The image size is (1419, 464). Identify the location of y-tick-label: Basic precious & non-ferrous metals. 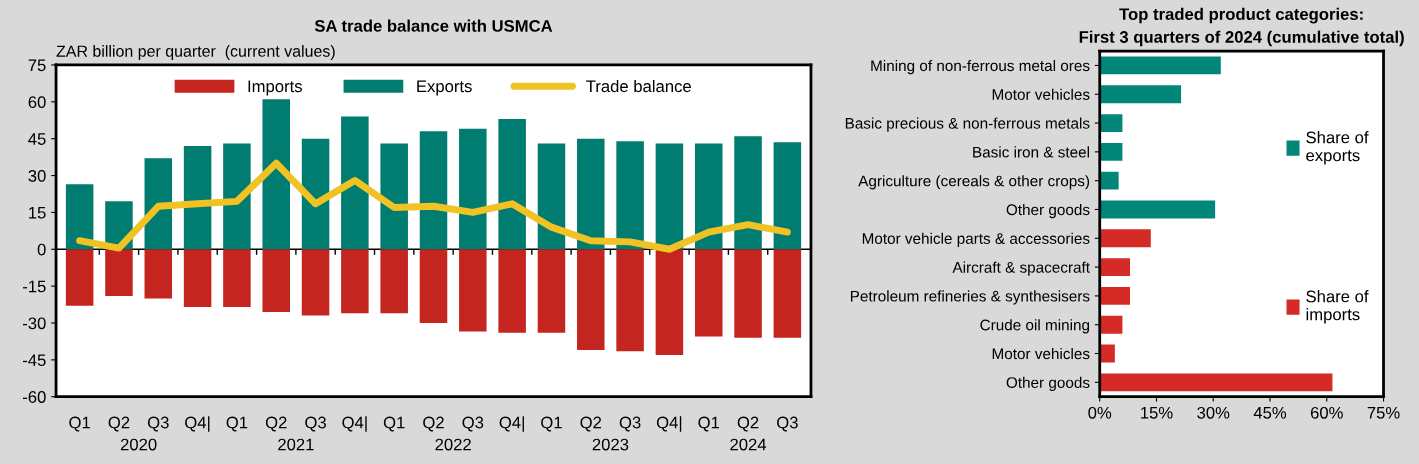
(967, 124).